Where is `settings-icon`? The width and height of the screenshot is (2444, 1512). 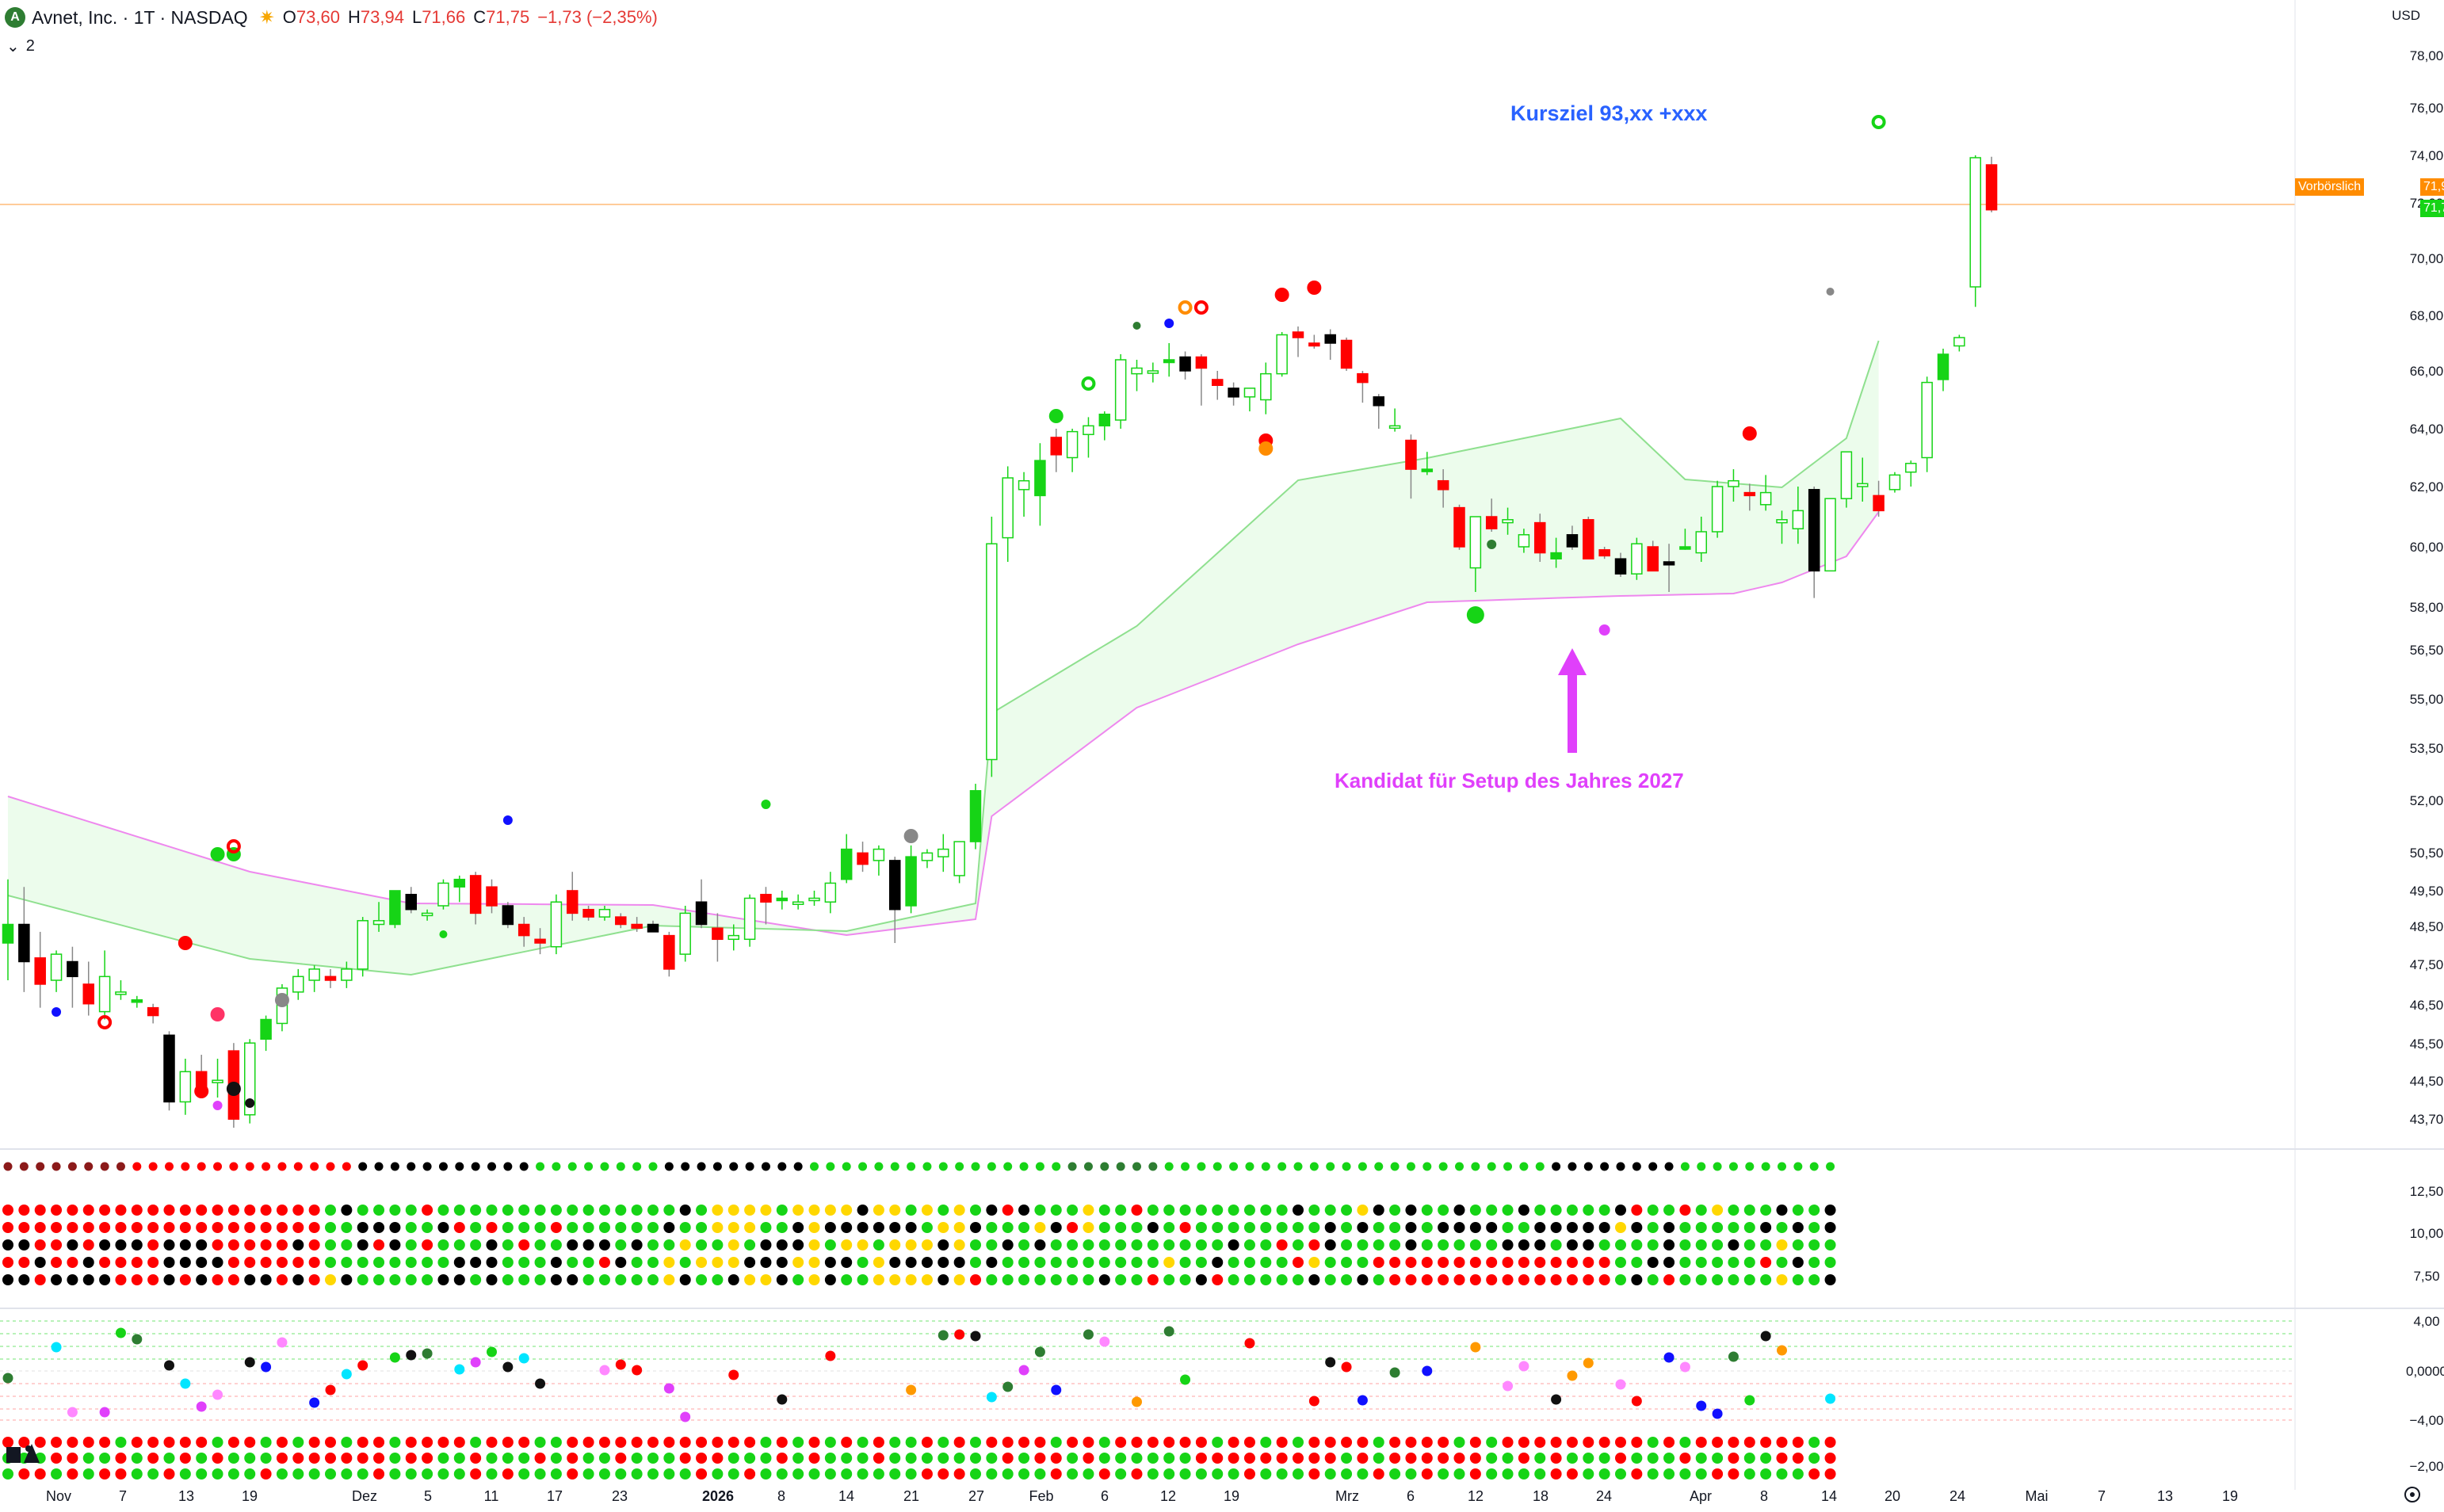 settings-icon is located at coordinates (2412, 1494).